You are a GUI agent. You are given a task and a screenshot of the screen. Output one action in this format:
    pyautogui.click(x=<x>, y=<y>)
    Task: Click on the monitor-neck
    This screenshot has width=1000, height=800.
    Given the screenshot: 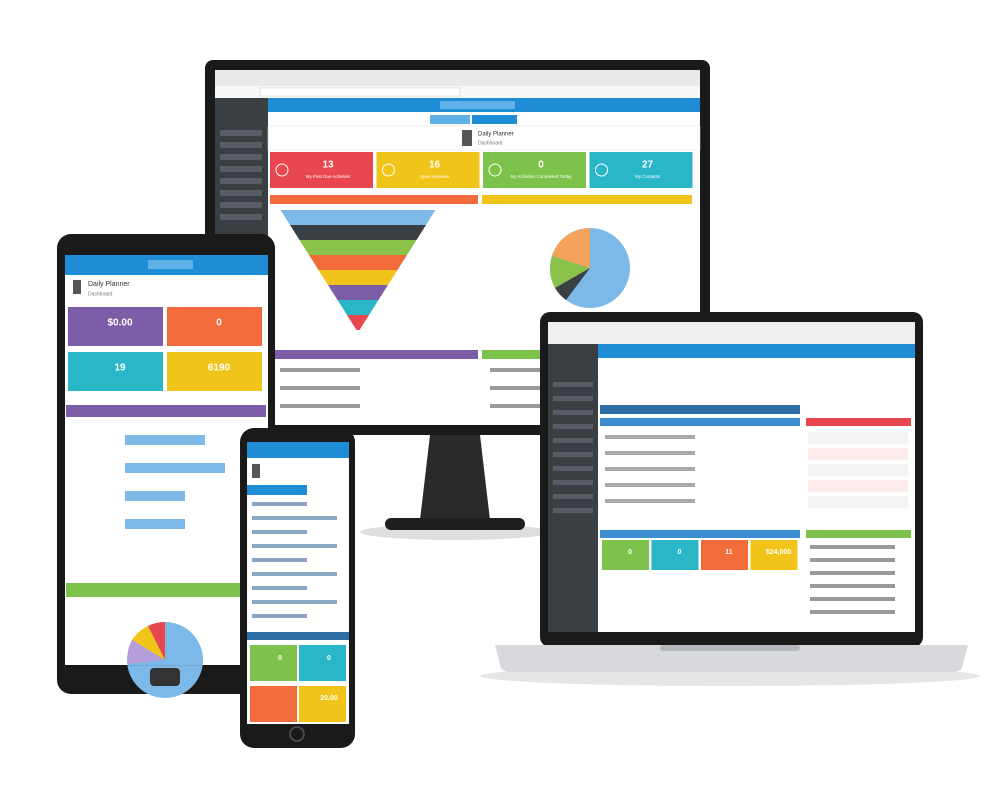 What is the action you would take?
    pyautogui.click(x=455, y=477)
    